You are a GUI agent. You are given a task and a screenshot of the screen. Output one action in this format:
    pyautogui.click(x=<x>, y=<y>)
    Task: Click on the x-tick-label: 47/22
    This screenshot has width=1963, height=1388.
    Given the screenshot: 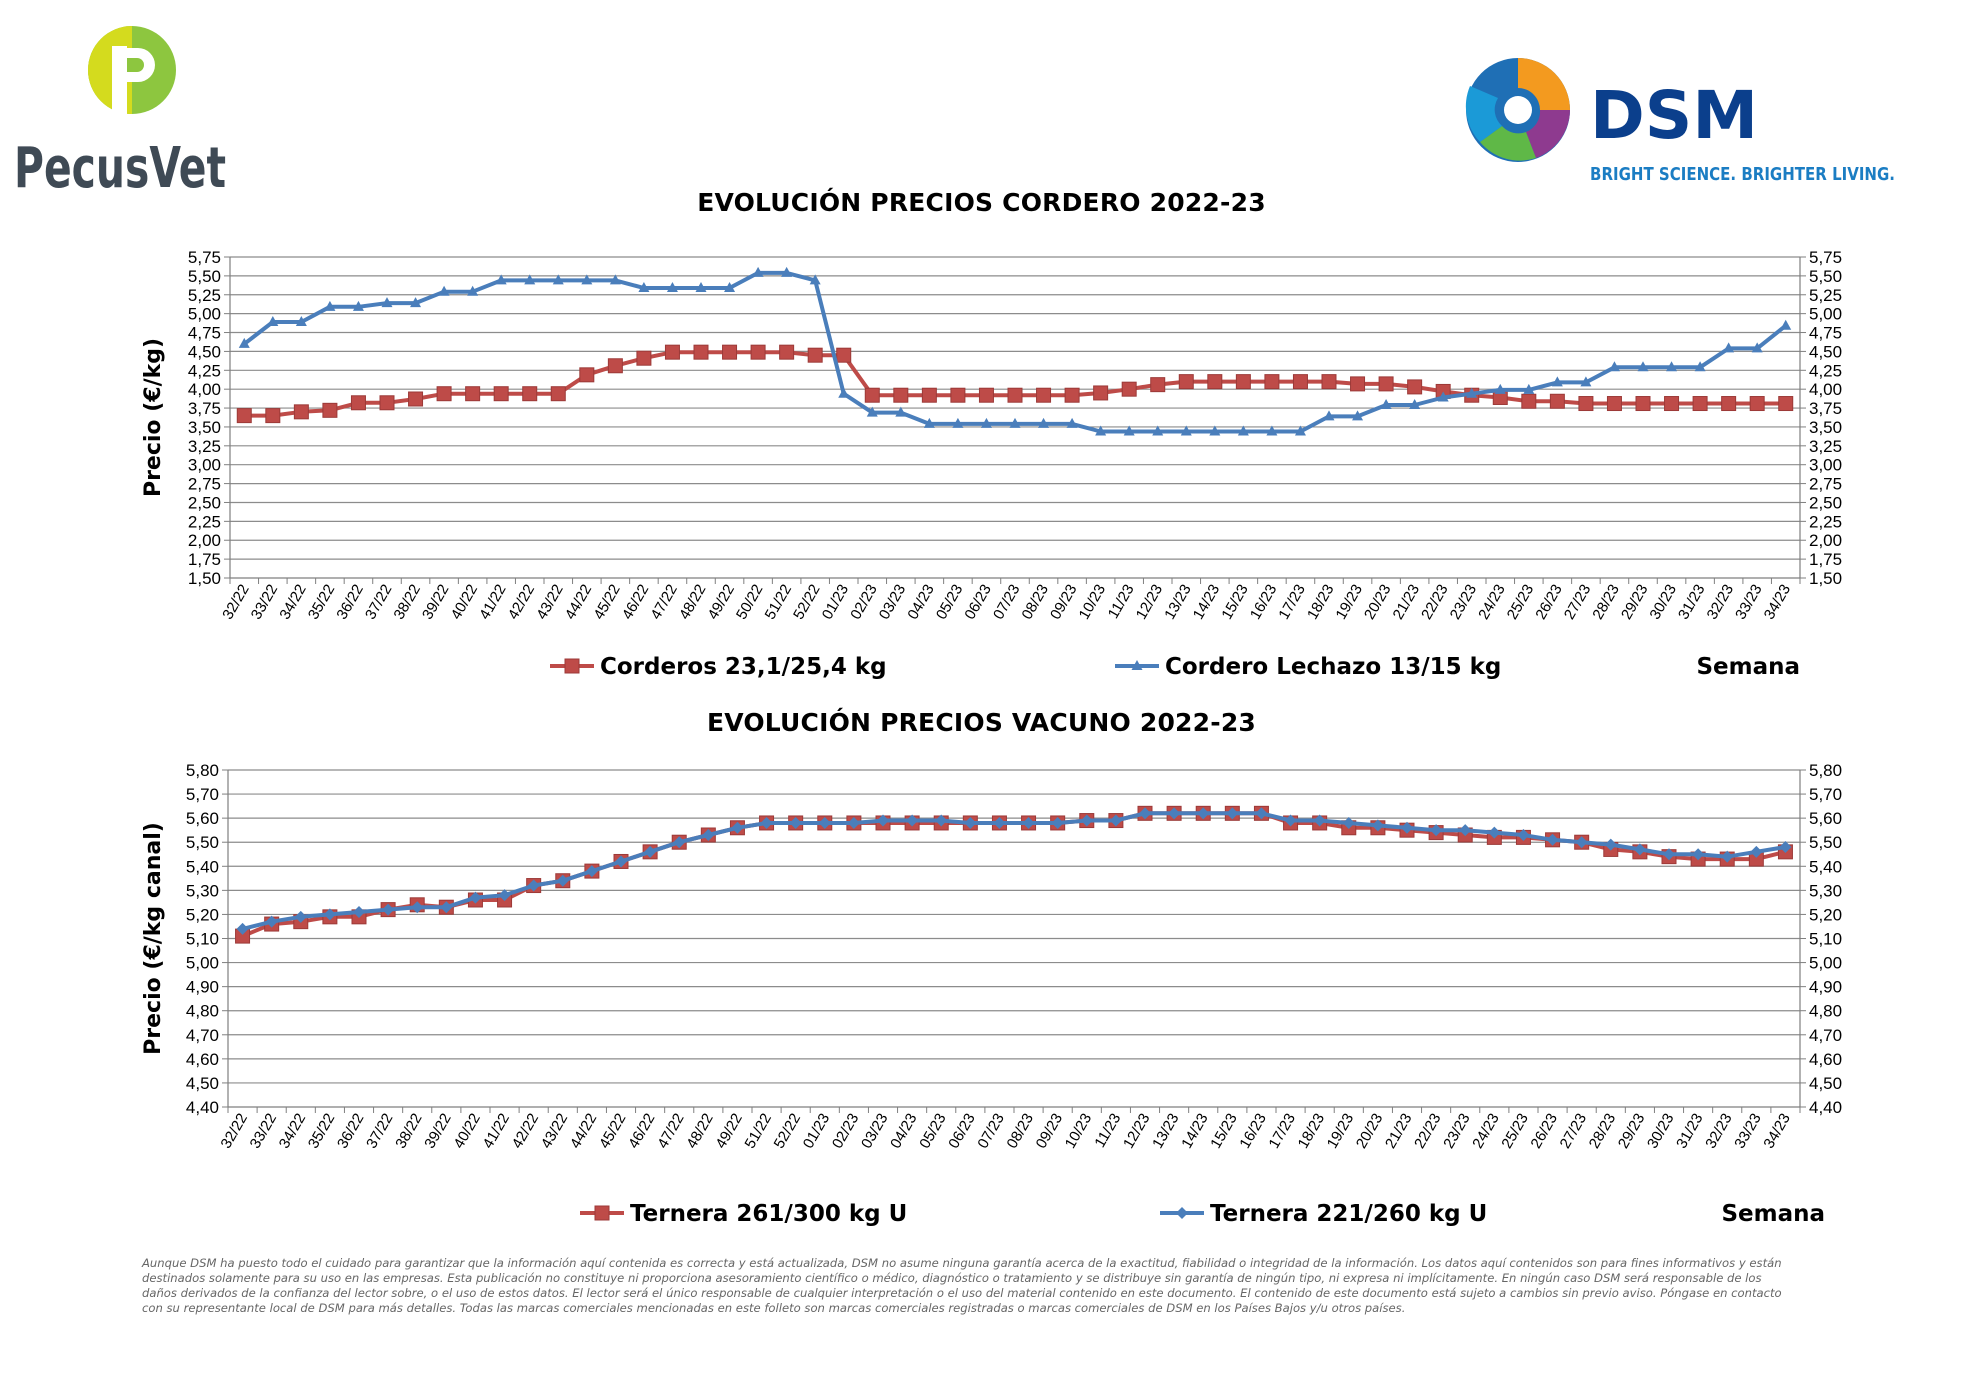 What is the action you would take?
    pyautogui.click(x=663, y=602)
    